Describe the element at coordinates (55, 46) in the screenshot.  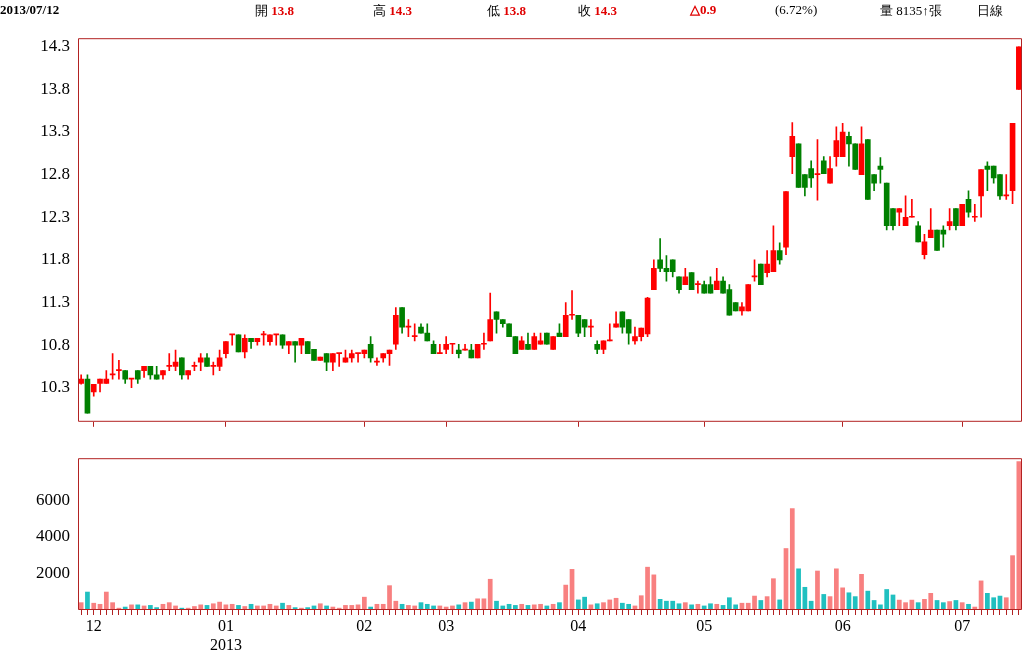
I see `y-tick-label: 14.3` at that location.